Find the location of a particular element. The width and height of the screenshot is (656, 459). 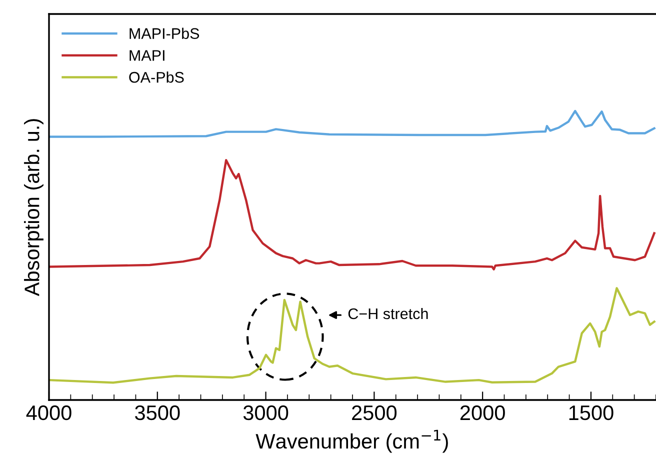

annotation: C−H stretch is located at coordinates (388, 314).